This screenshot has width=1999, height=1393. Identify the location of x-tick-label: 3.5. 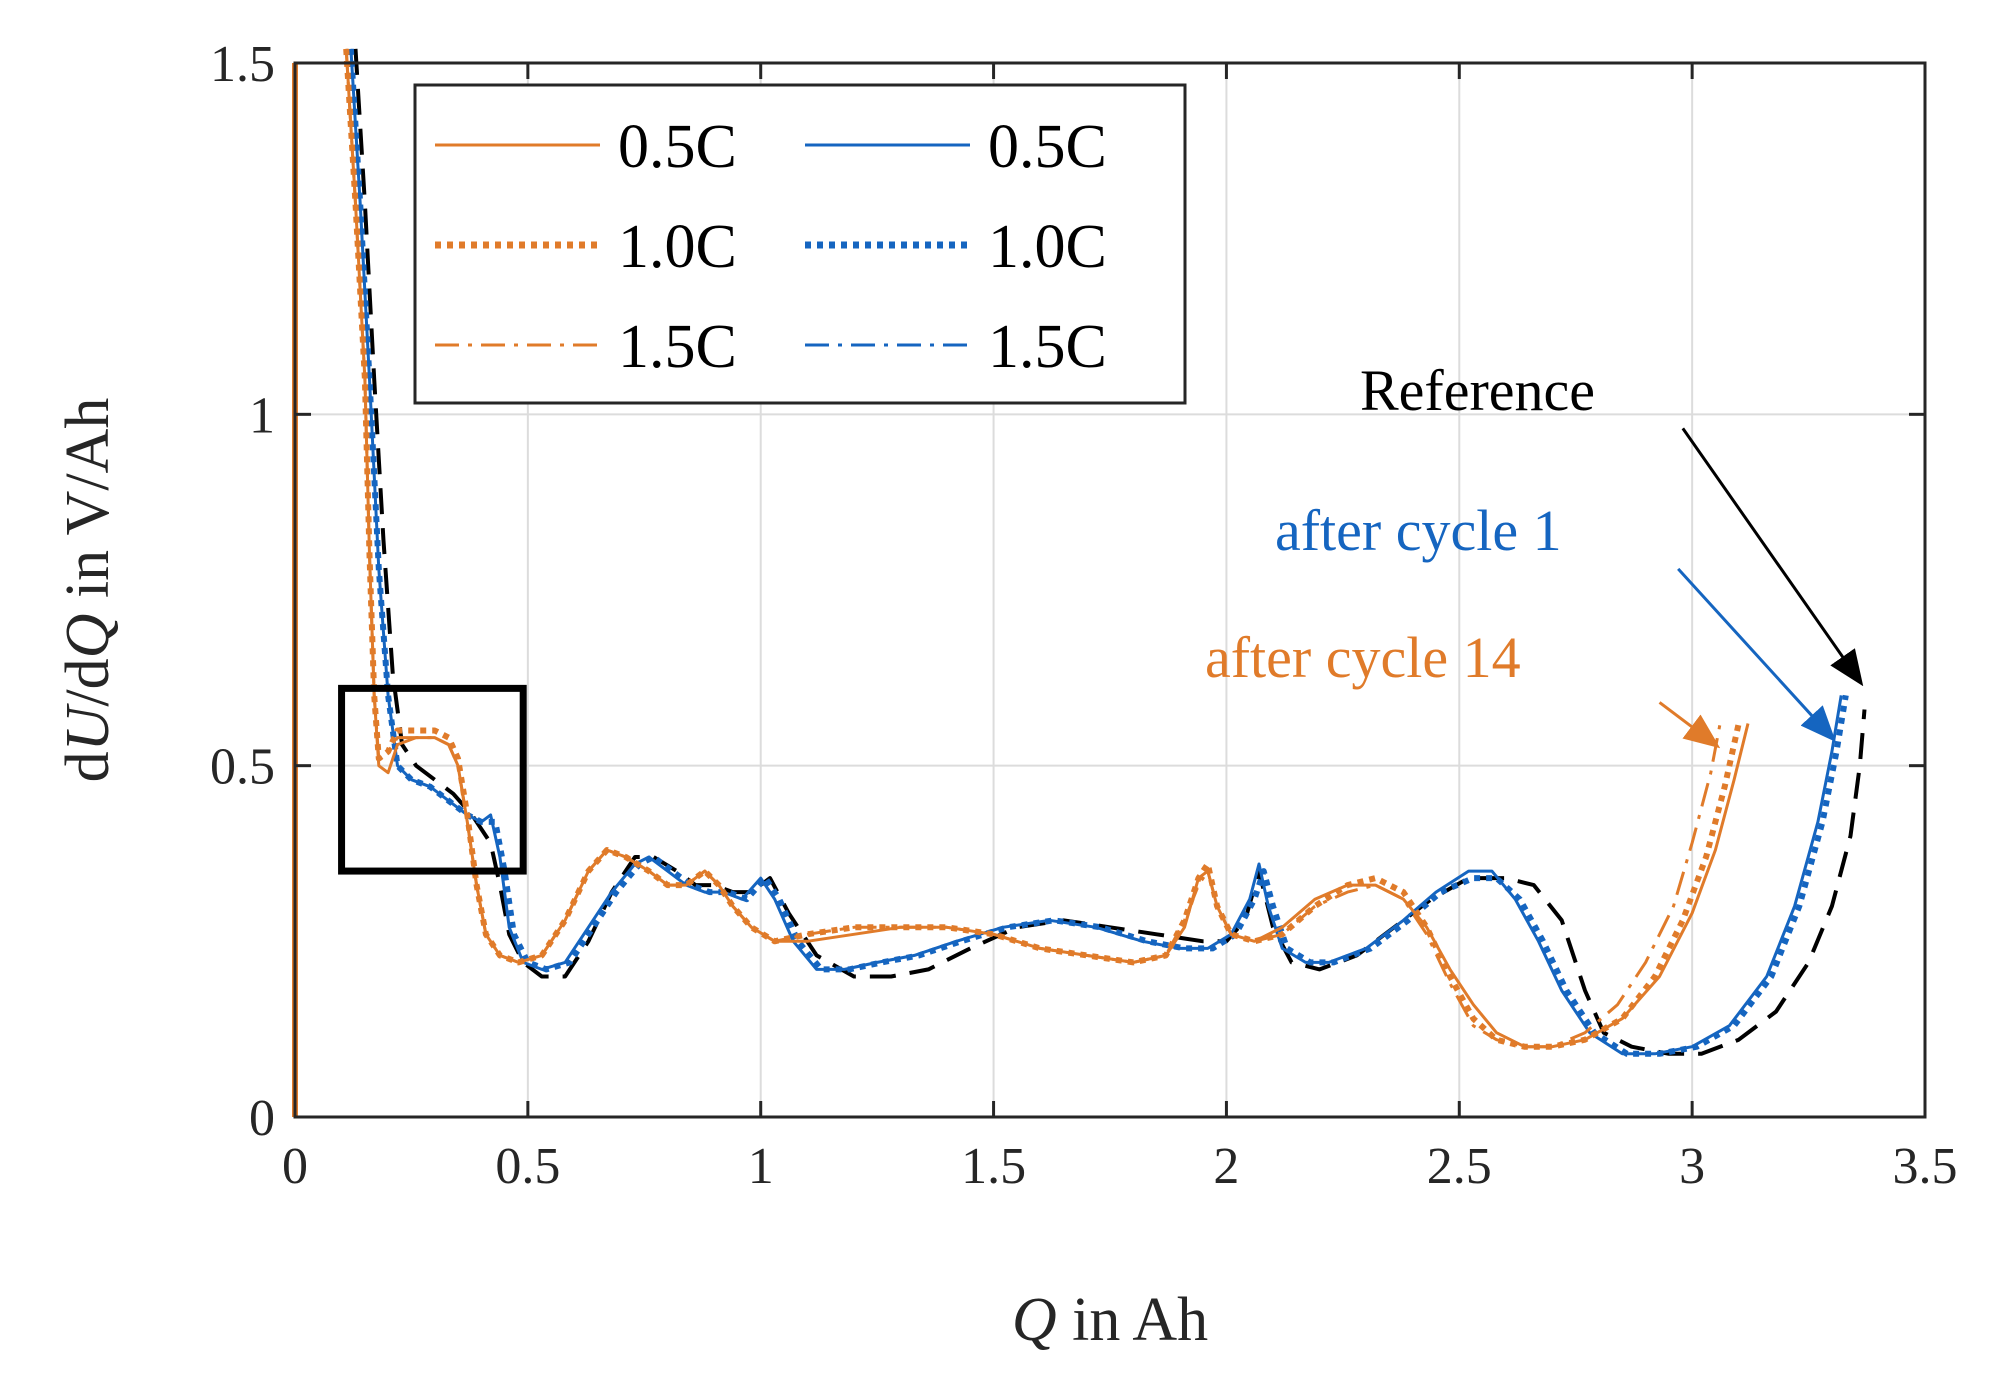
(1925, 1166).